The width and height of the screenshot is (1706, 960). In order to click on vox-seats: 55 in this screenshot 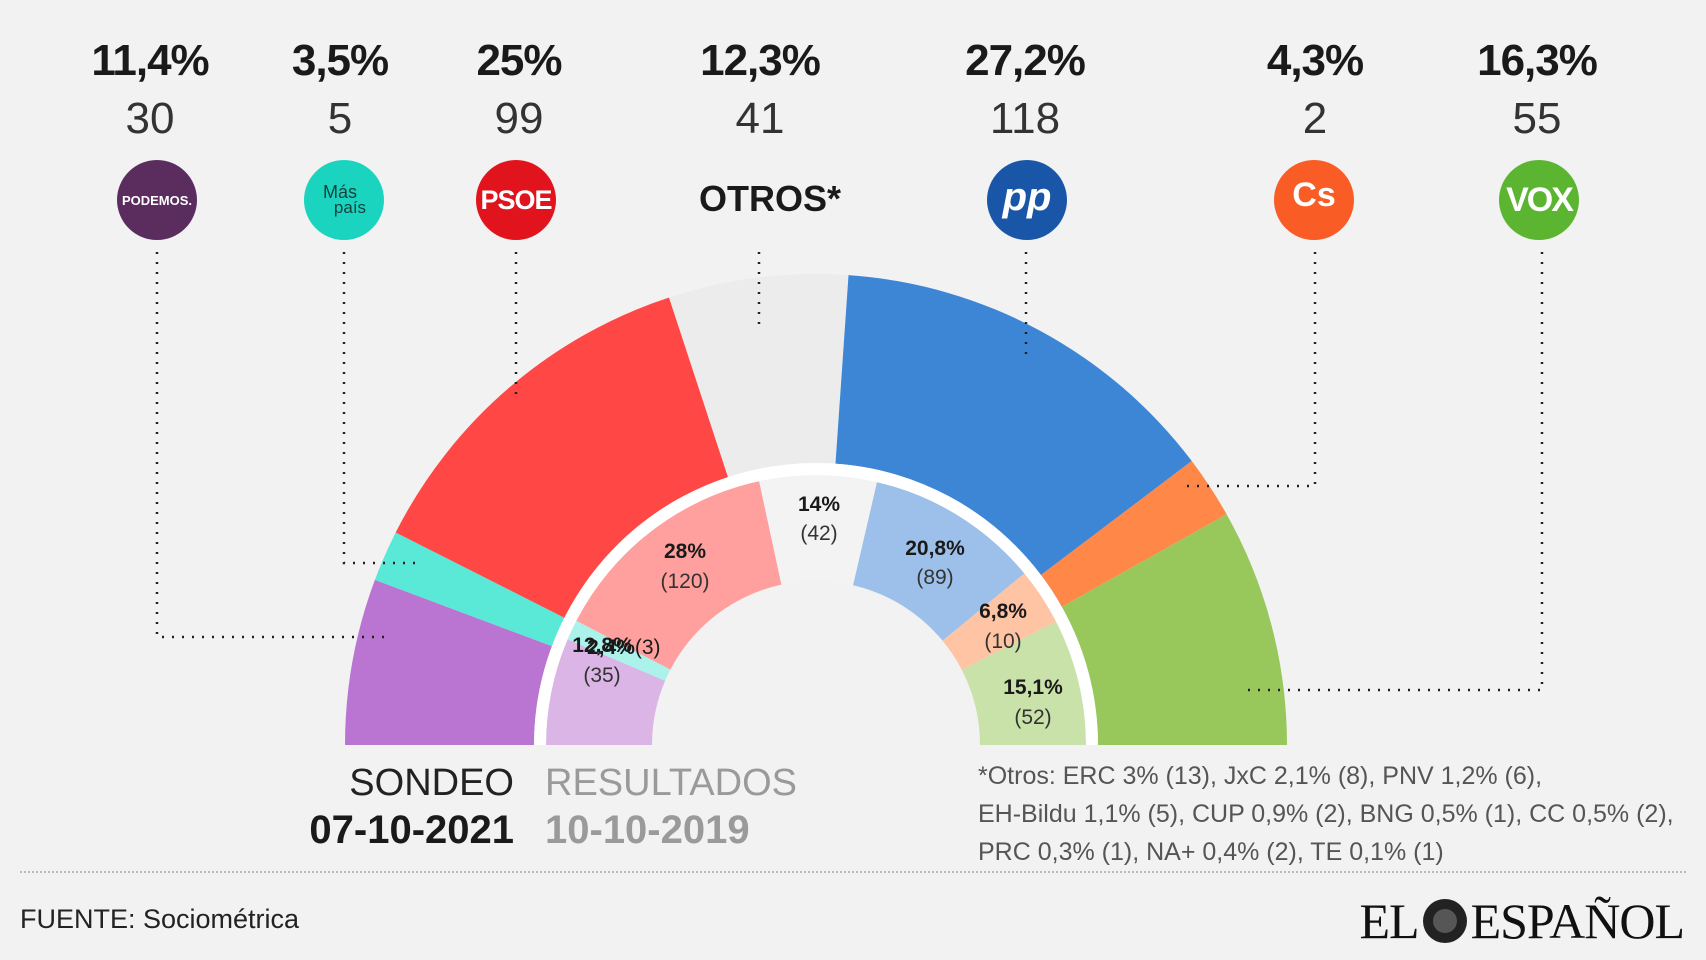, I will do `click(1537, 118)`.